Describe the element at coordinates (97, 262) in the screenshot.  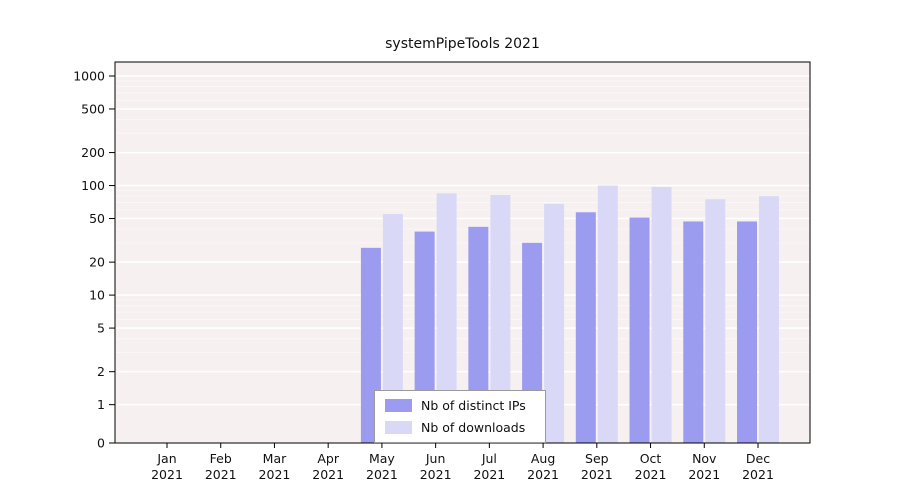
I see `y-axis-tick-label: 20` at that location.